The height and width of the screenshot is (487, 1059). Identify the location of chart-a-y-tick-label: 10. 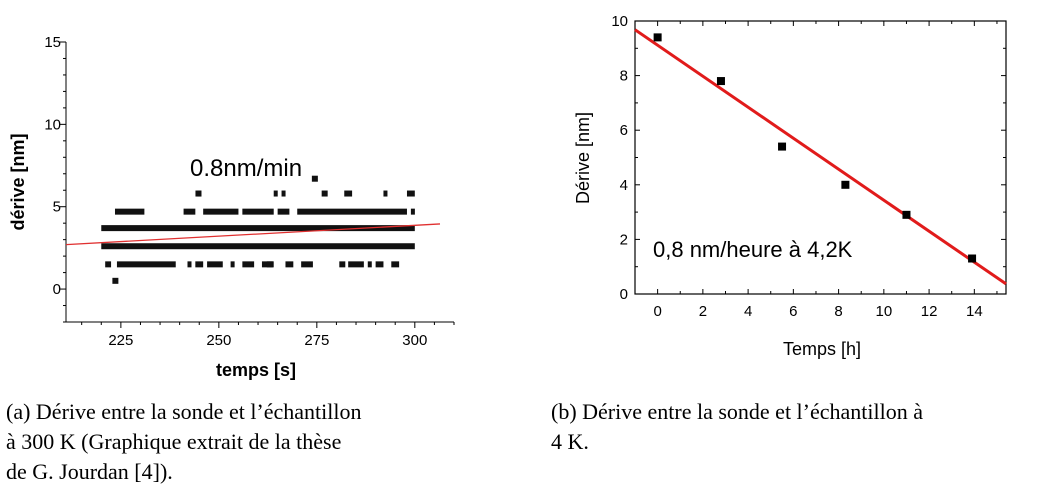
(52, 124).